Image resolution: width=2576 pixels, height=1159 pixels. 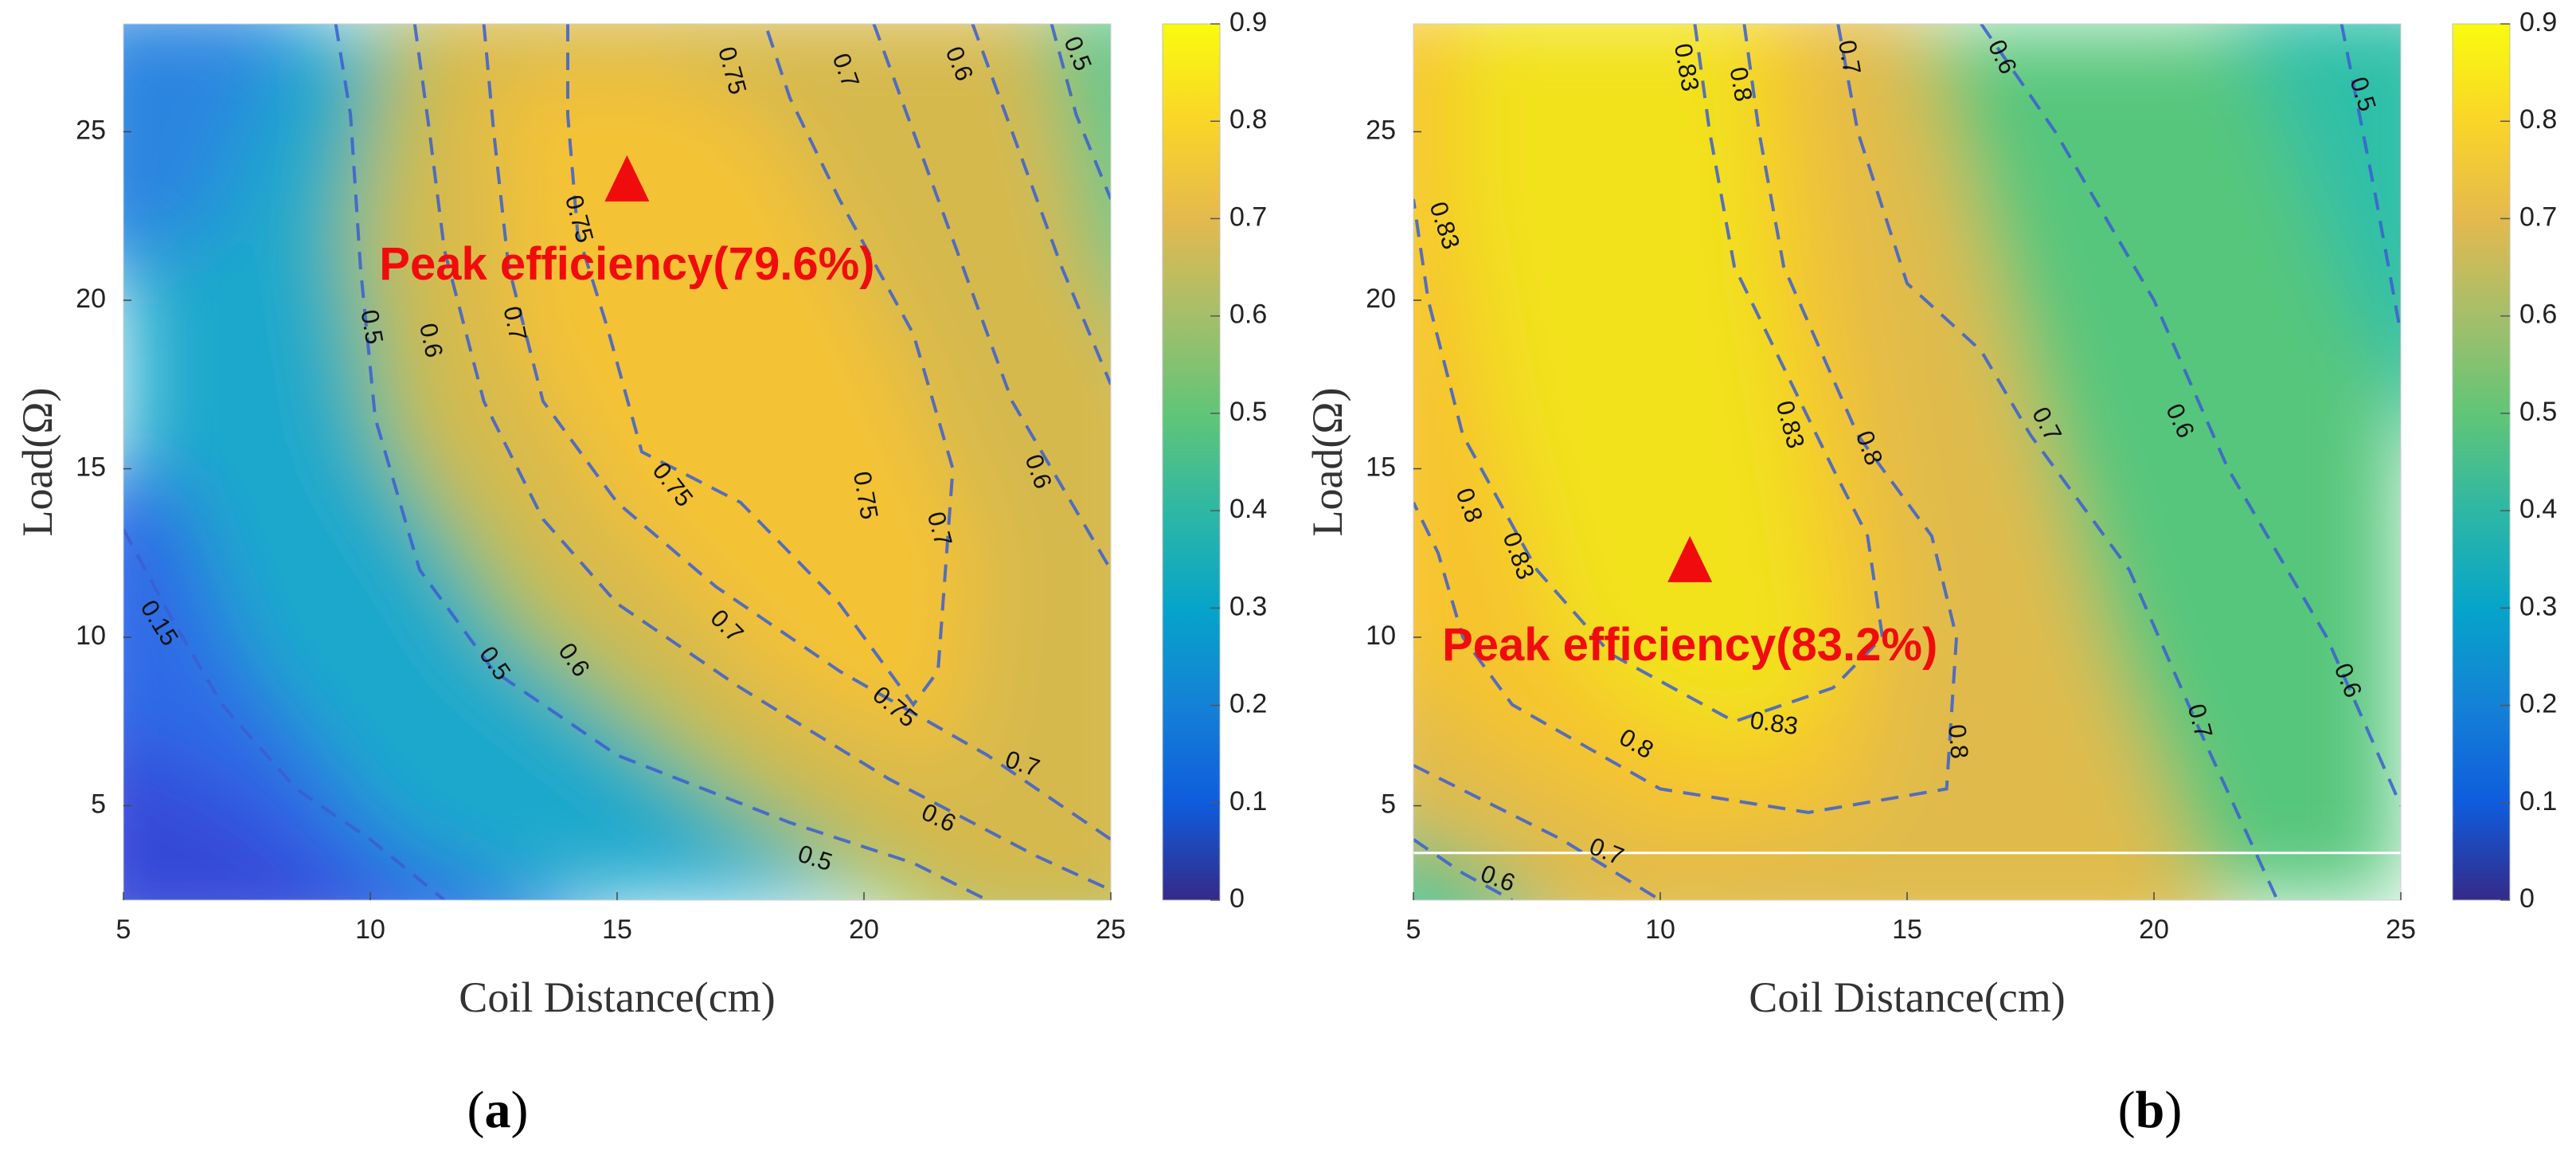 I want to click on contour-label: 0.7, so click(x=1850, y=57).